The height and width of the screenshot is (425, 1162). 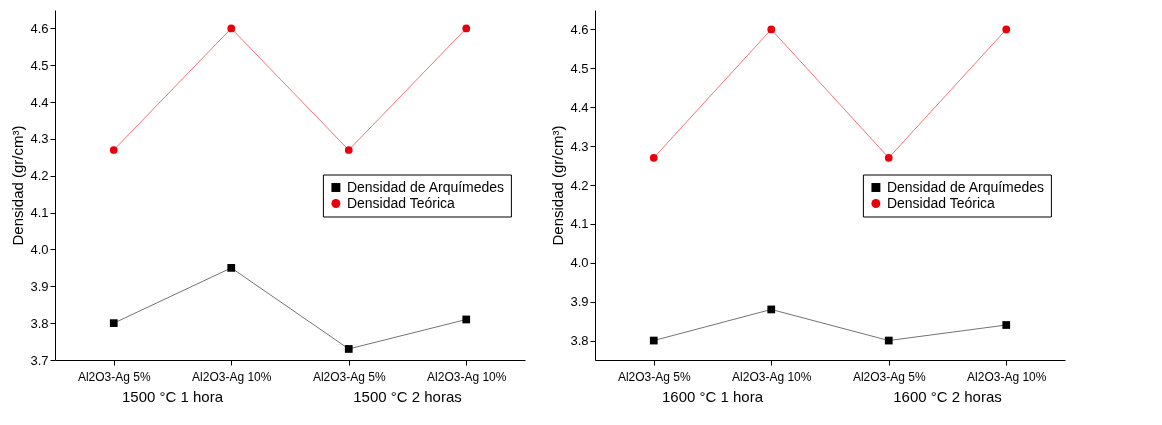 I want to click on text: 1600 °C 1 hora, so click(x=712, y=396).